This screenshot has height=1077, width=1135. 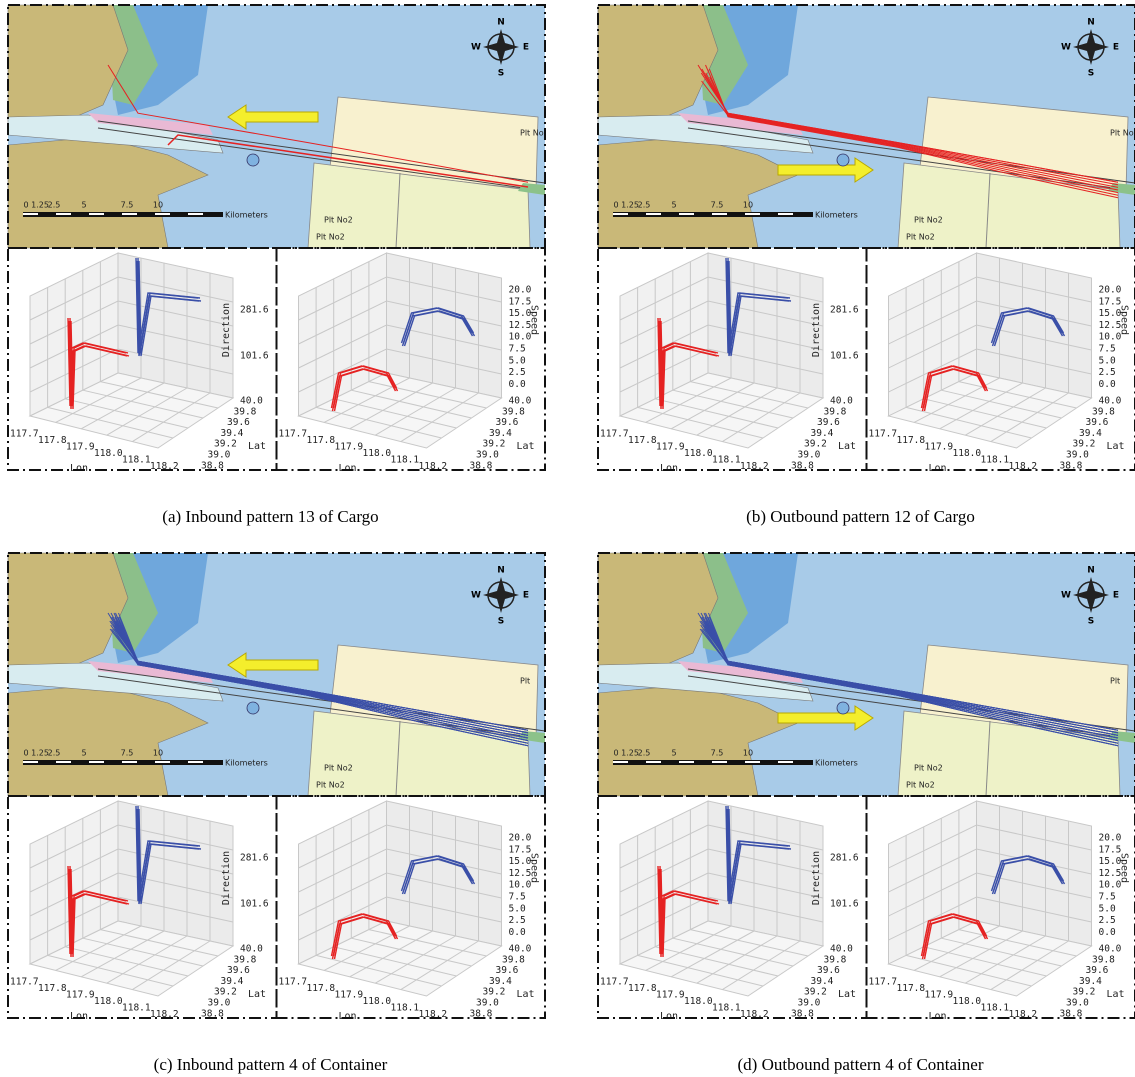 What do you see at coordinates (1122, 133) in the screenshot?
I see `place-label: Plt No` at bounding box center [1122, 133].